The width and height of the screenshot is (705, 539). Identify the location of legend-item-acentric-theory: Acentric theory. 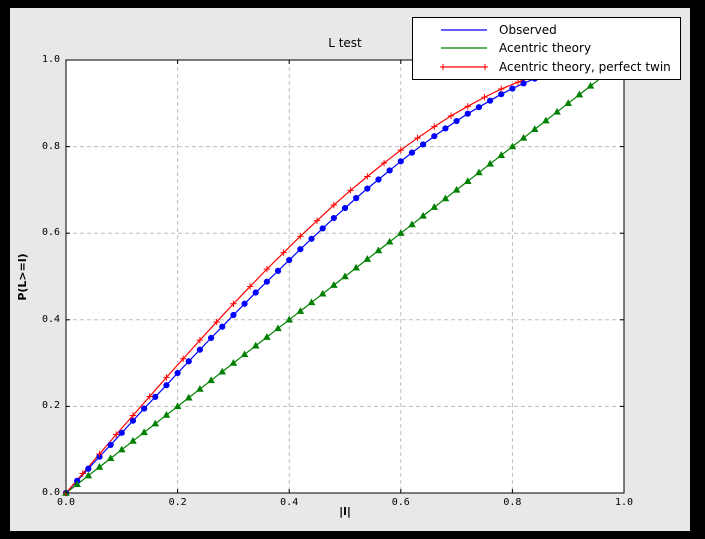
(546, 48).